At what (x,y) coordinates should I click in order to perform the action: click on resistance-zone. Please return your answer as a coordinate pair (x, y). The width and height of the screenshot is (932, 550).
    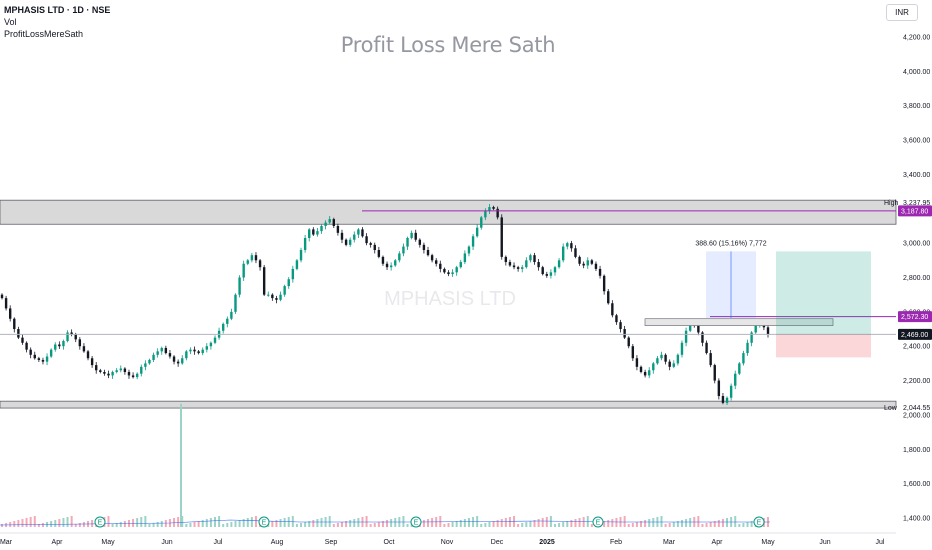
    Looking at the image, I should click on (448, 212).